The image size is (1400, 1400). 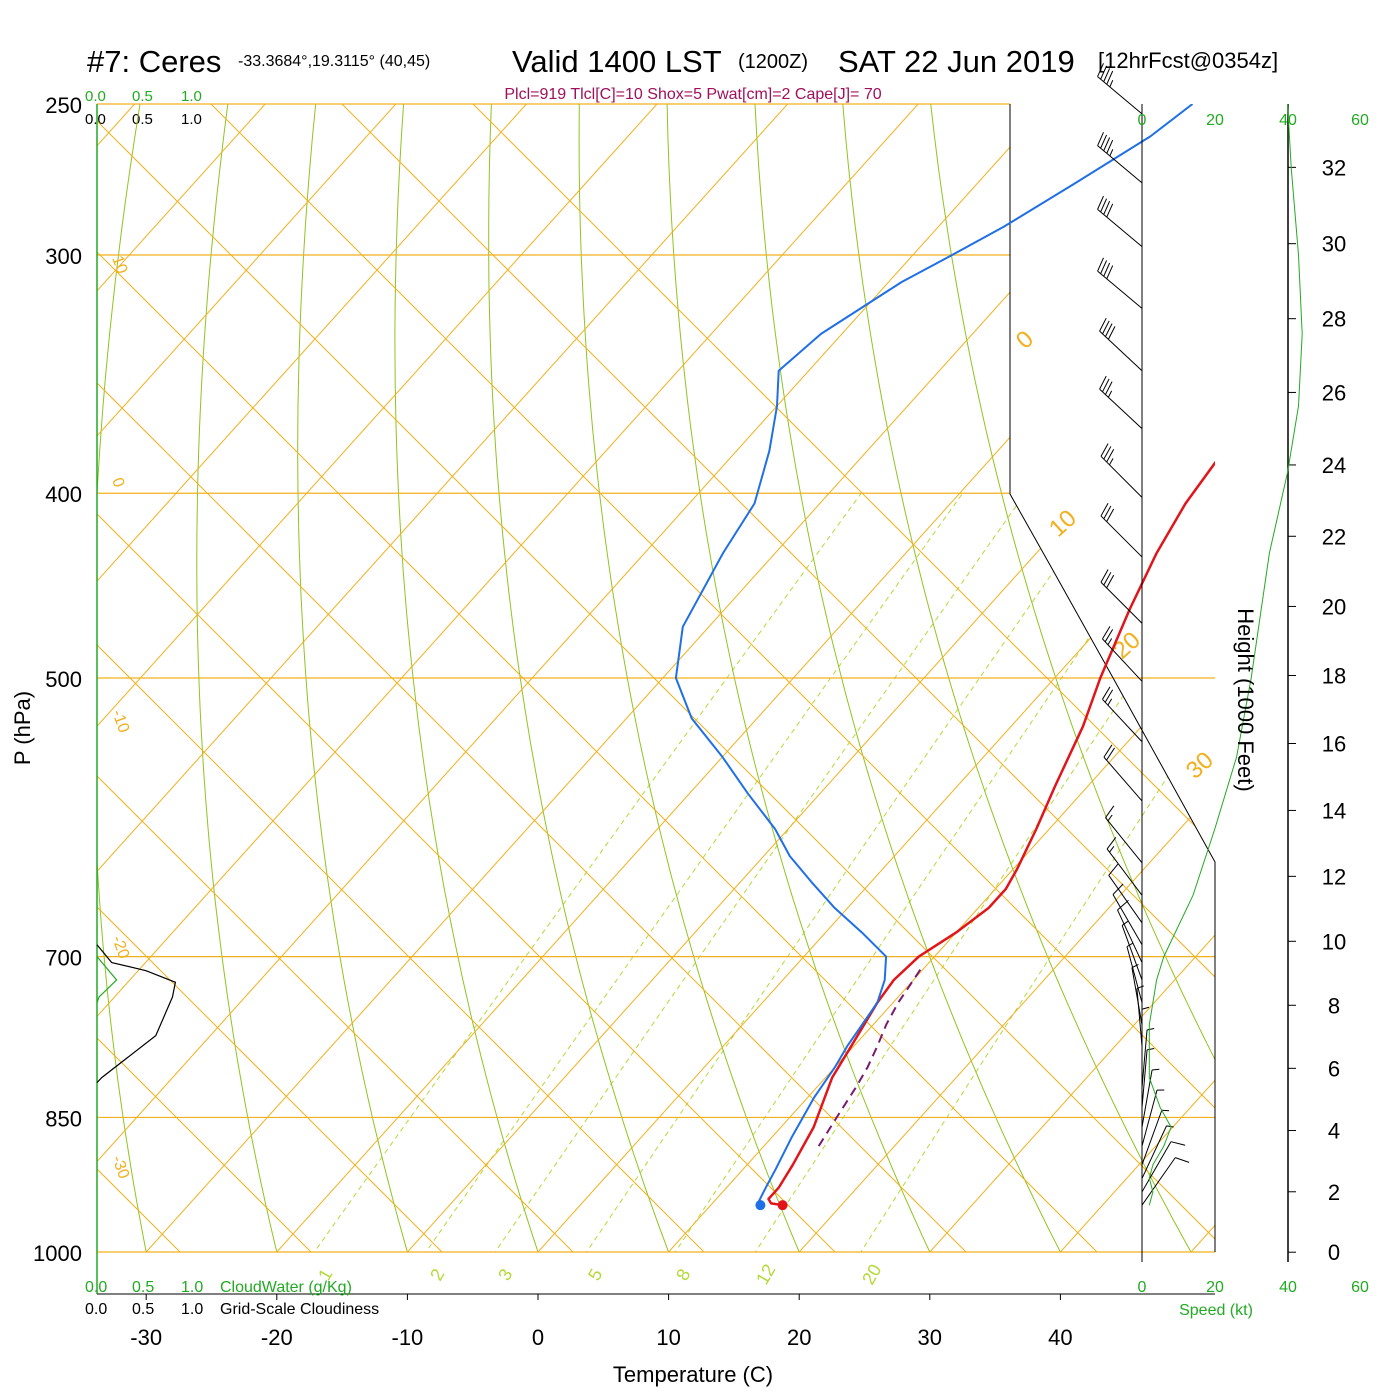 I want to click on wind-speed-profile, so click(x=1225, y=654).